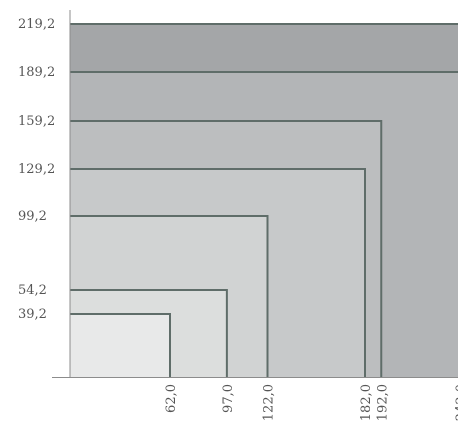  Describe the element at coordinates (456, 402) in the screenshot. I see `x-tick-label-5: 242,0` at that location.